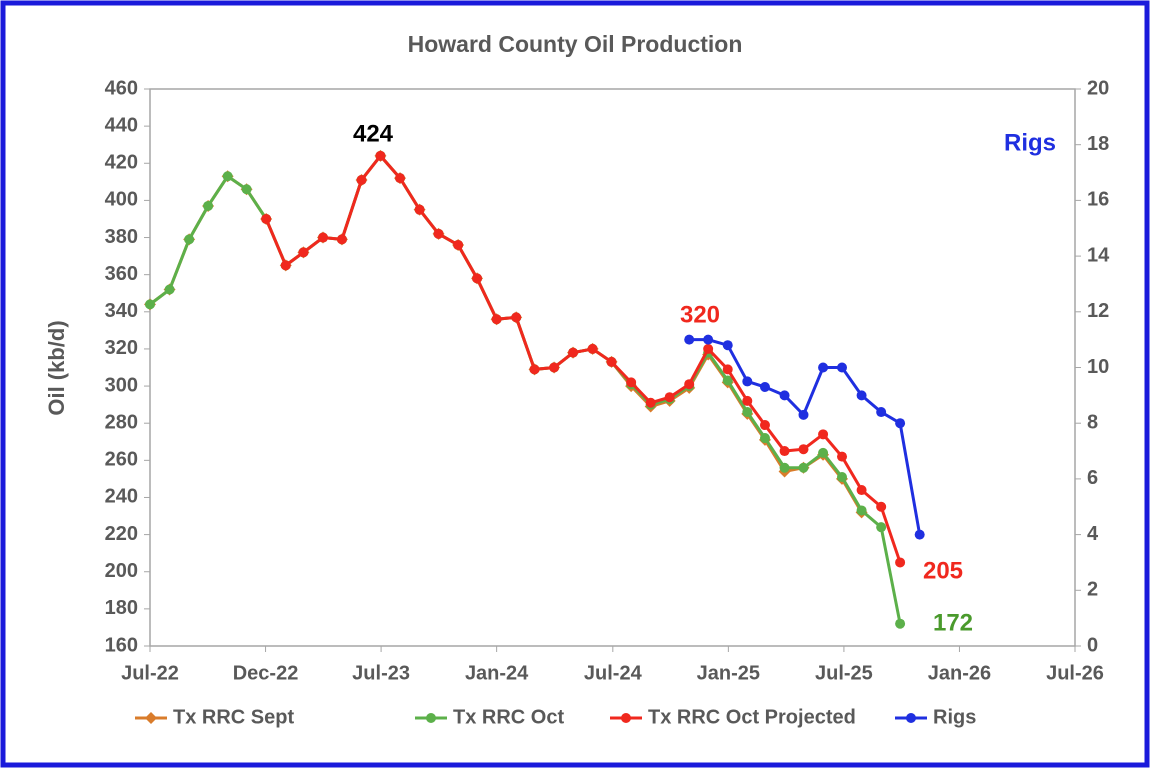  I want to click on y-tick-label: 400, so click(121, 200).